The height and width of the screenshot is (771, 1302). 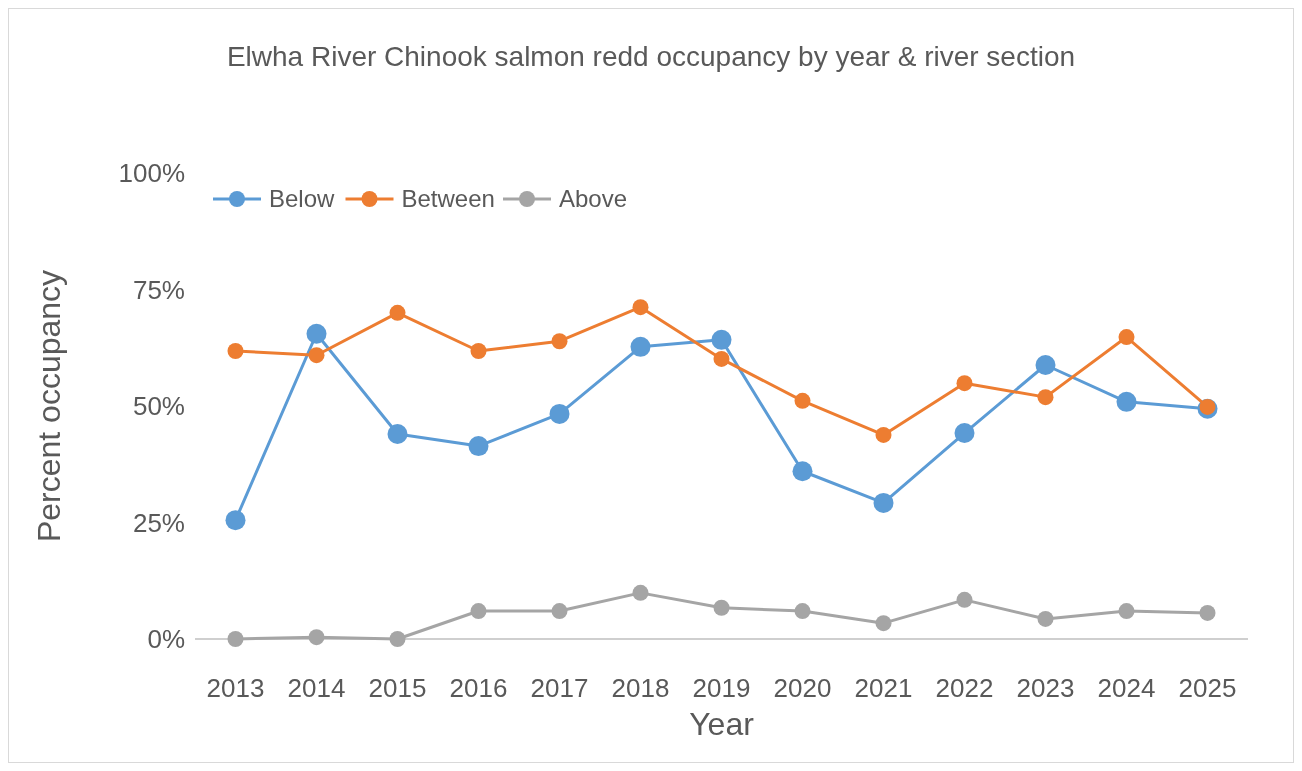 I want to click on x-tick-label: 2023, so click(x=1045, y=688).